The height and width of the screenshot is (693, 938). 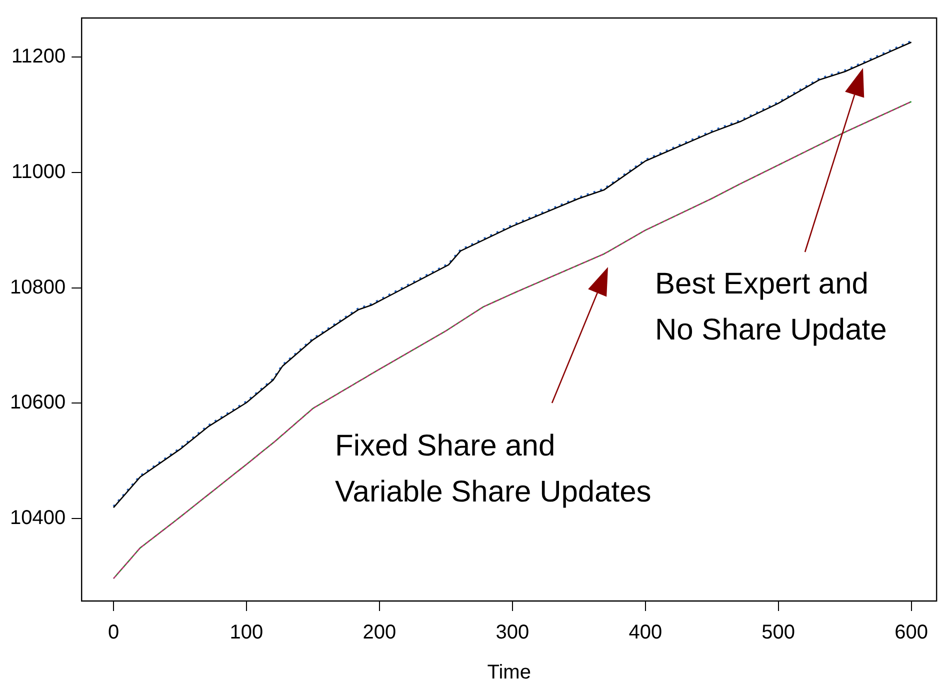 I want to click on x-tick-label: 600, so click(x=911, y=633).